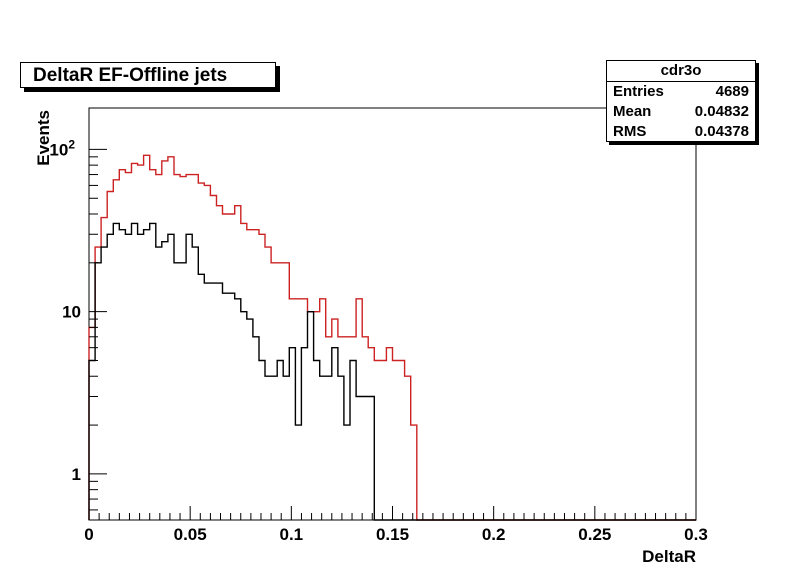  I want to click on y-tick-label: 1, so click(76, 474).